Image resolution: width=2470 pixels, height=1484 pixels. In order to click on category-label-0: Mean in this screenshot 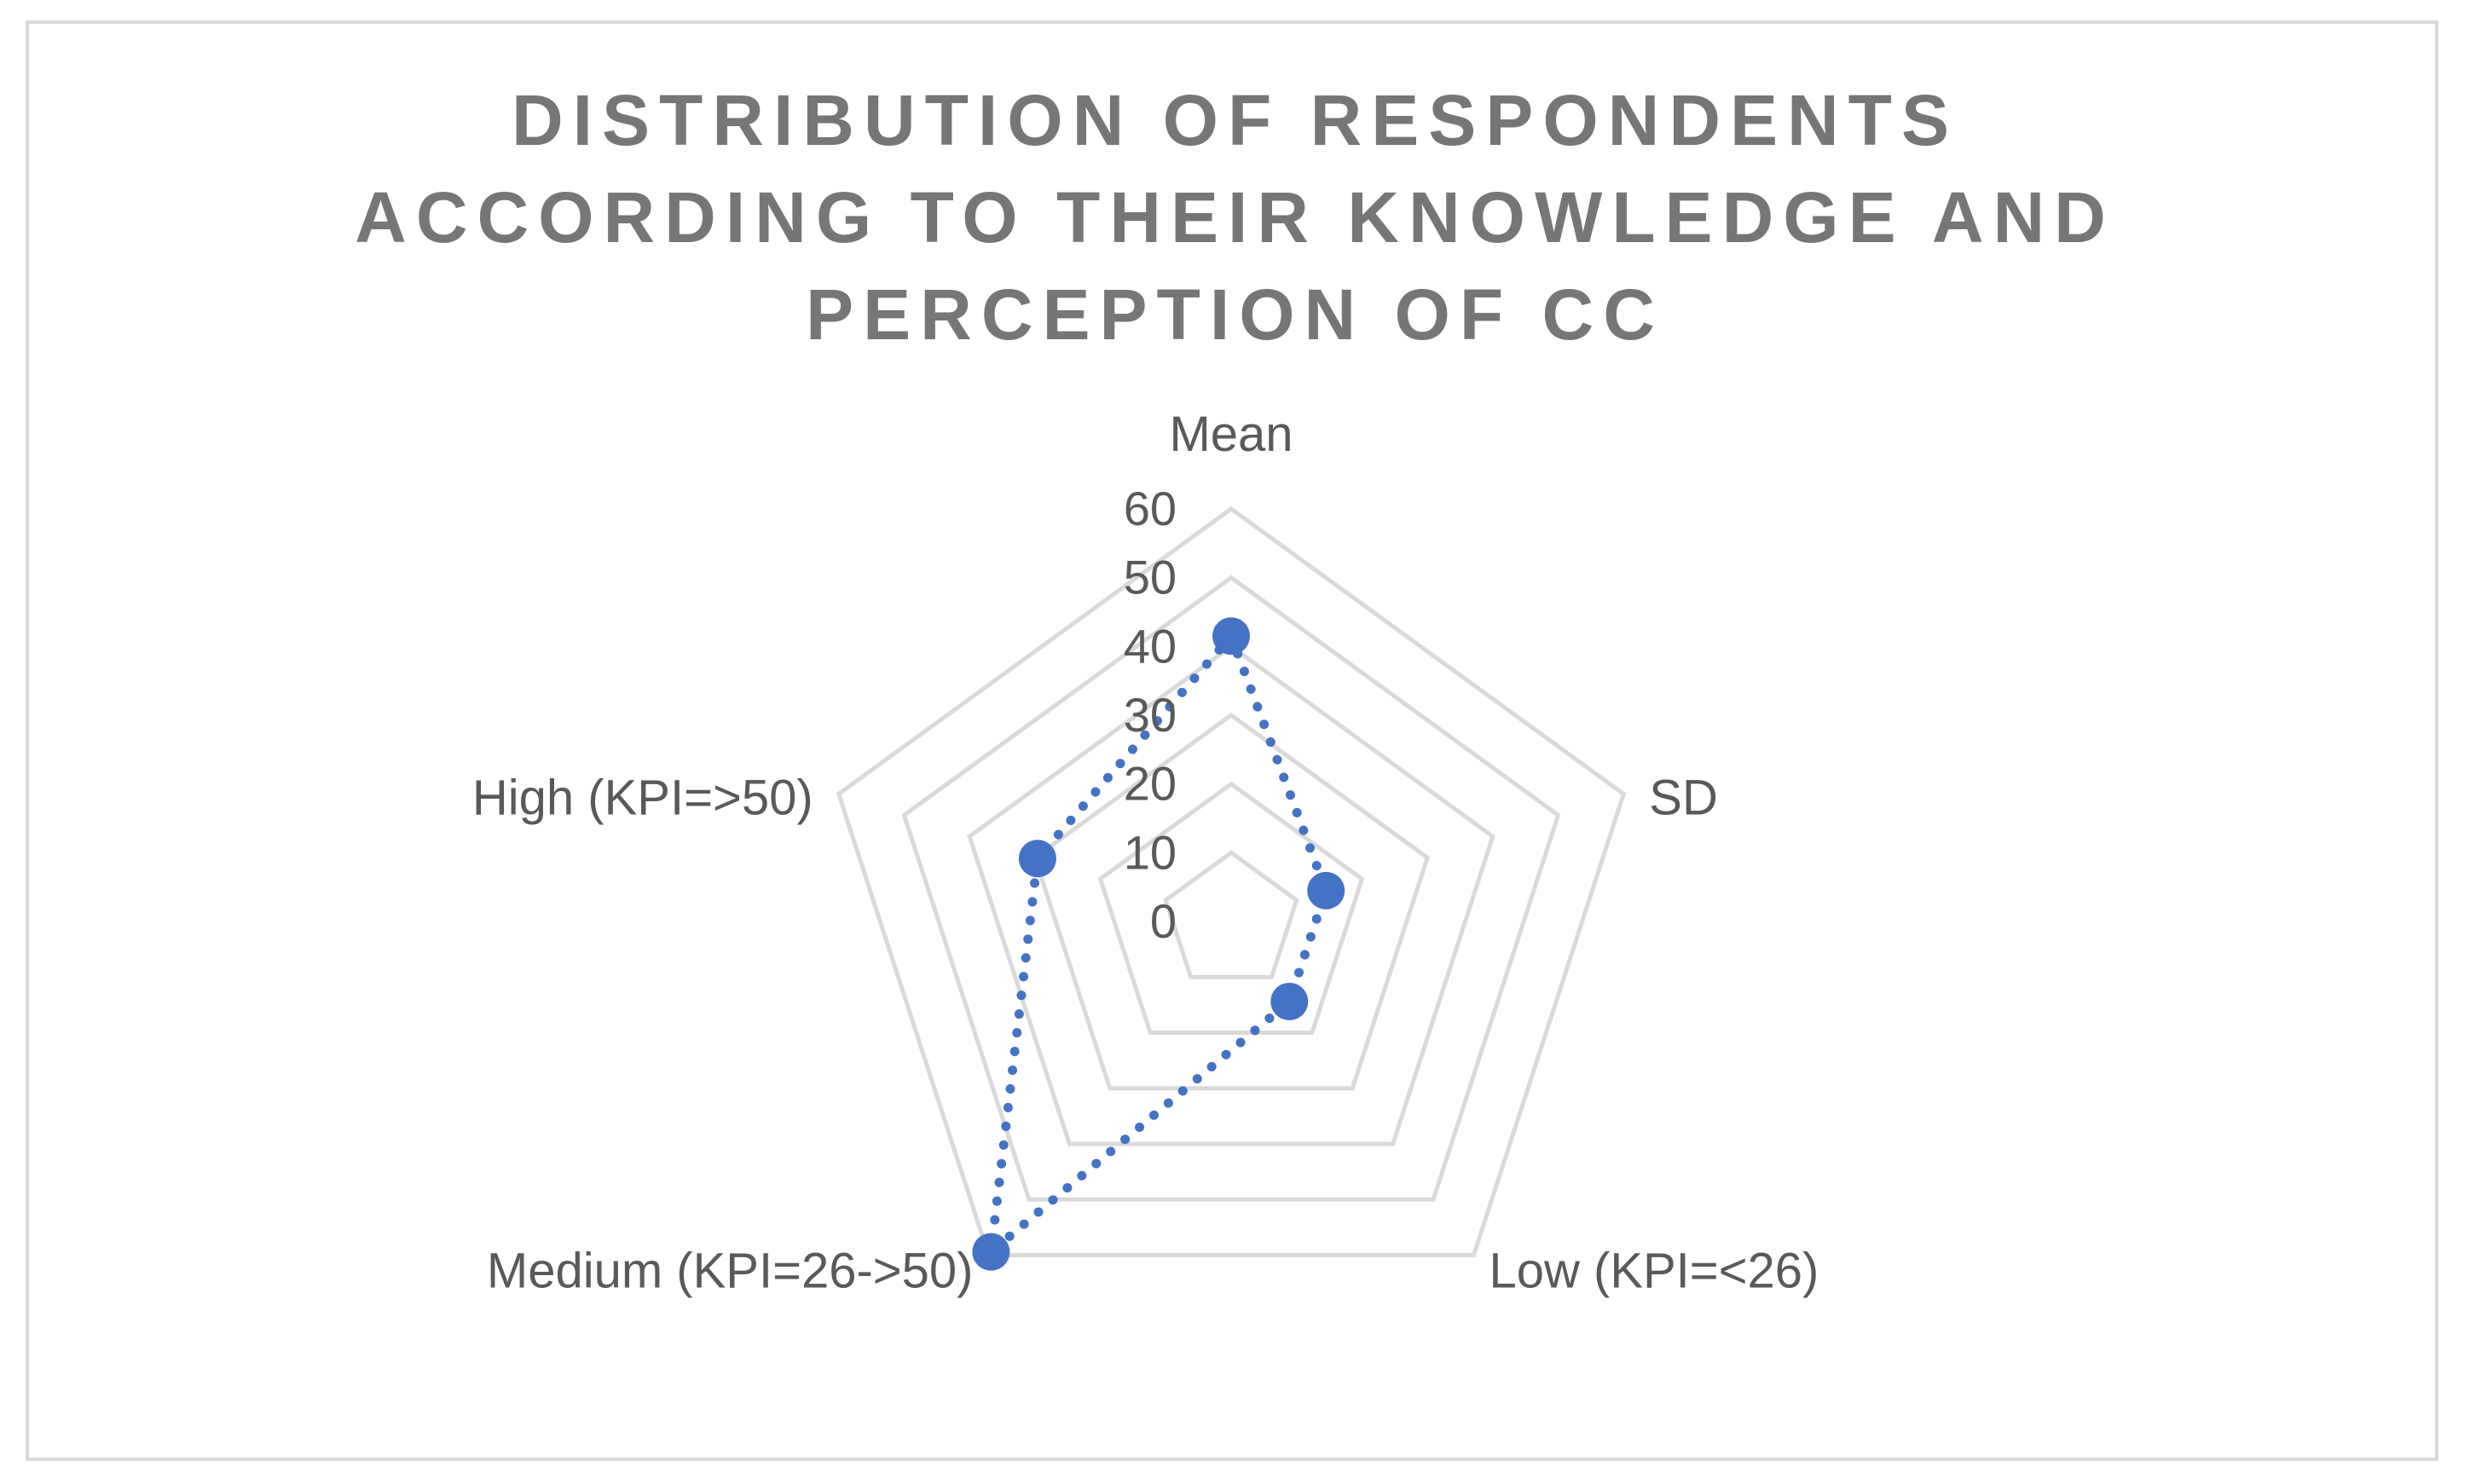, I will do `click(1231, 434)`.